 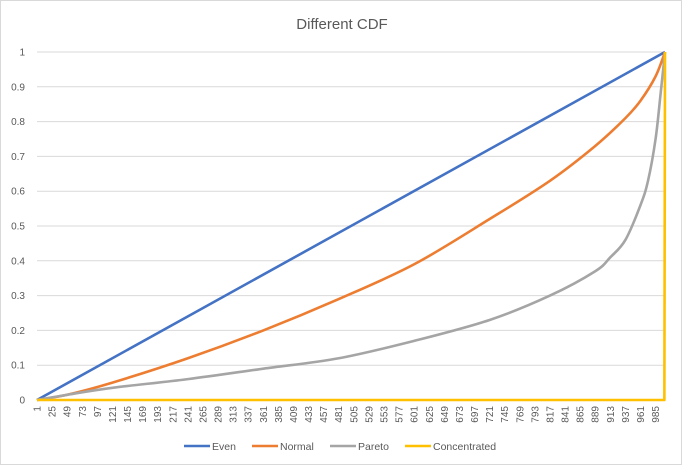 I want to click on x-tick-label: 313, so click(x=234, y=414).